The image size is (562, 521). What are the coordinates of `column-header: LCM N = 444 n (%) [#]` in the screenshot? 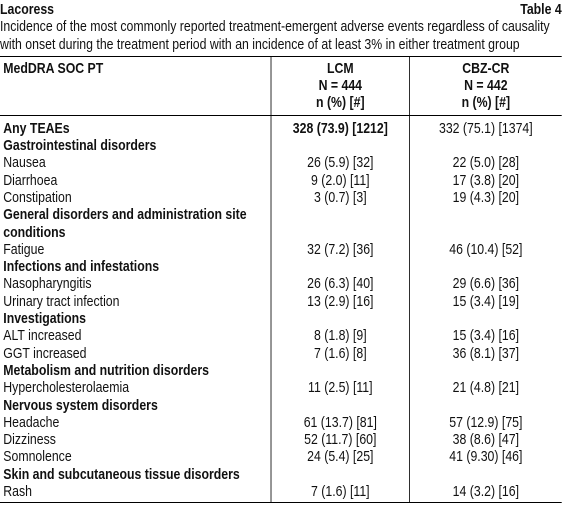 It's located at (340, 86).